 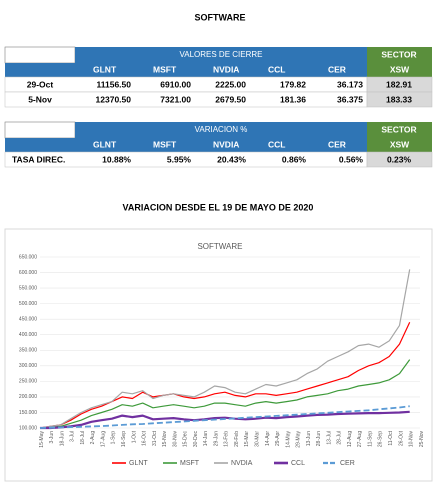 I want to click on x-tick-label: 29-May, so click(x=299, y=439).